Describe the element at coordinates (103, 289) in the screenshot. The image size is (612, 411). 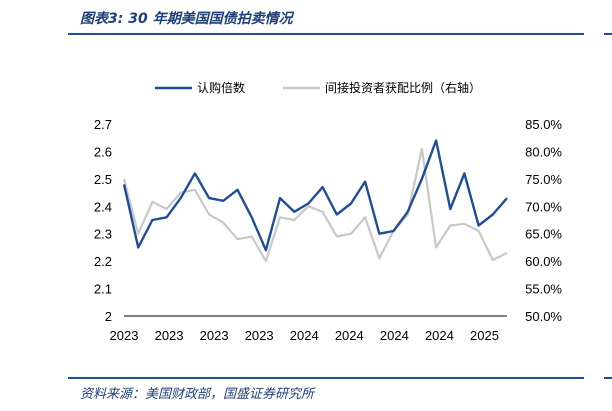
I see `y-left-tick-label: 2.1` at that location.